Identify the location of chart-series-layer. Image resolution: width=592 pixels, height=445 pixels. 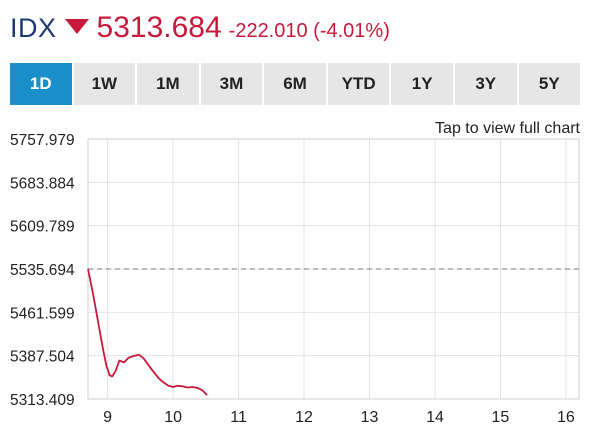
(147, 332).